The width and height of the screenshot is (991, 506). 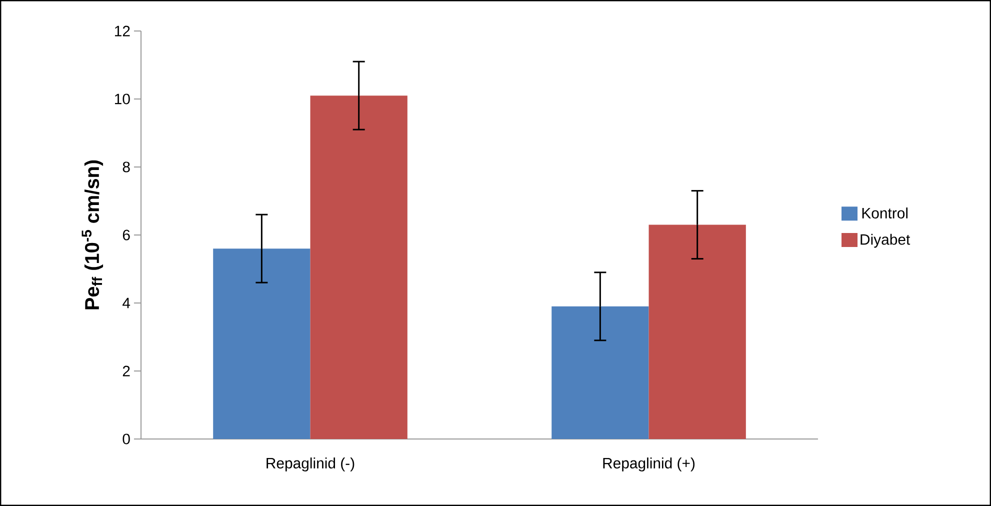 What do you see at coordinates (885, 213) in the screenshot?
I see `legend-label: Kontrol` at bounding box center [885, 213].